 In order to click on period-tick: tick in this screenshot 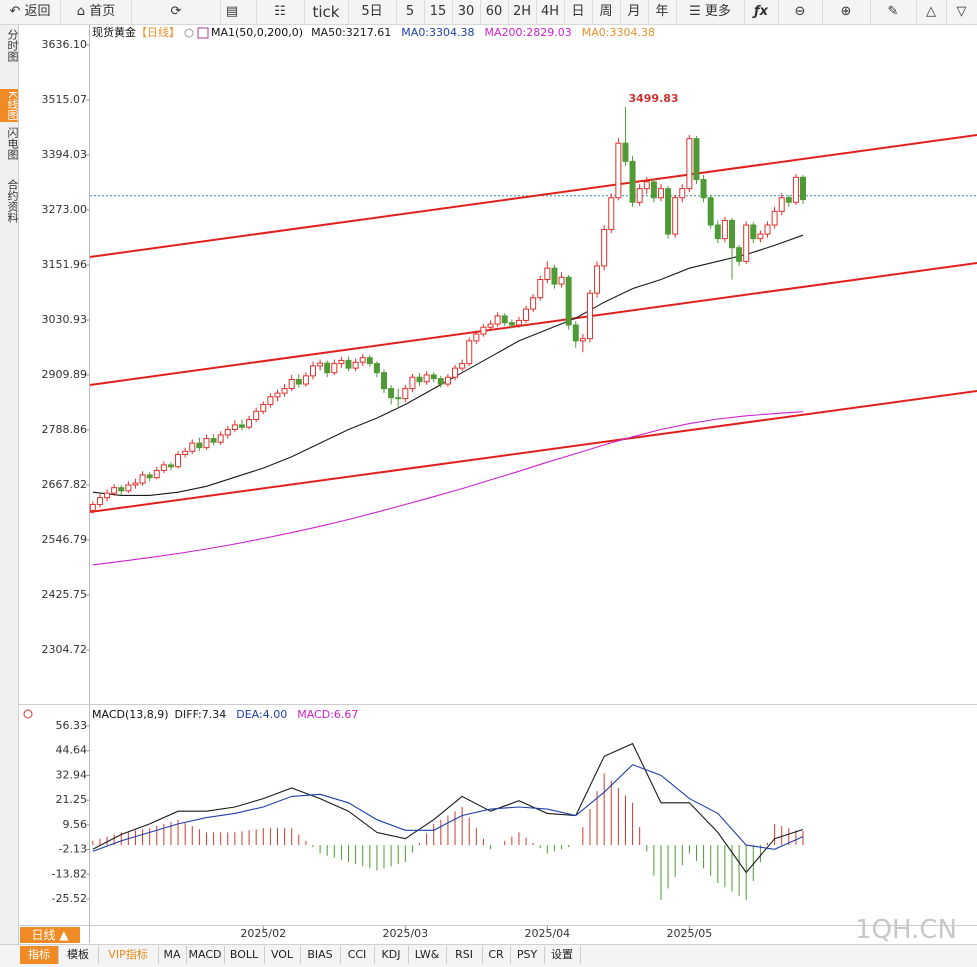, I will do `click(326, 12)`.